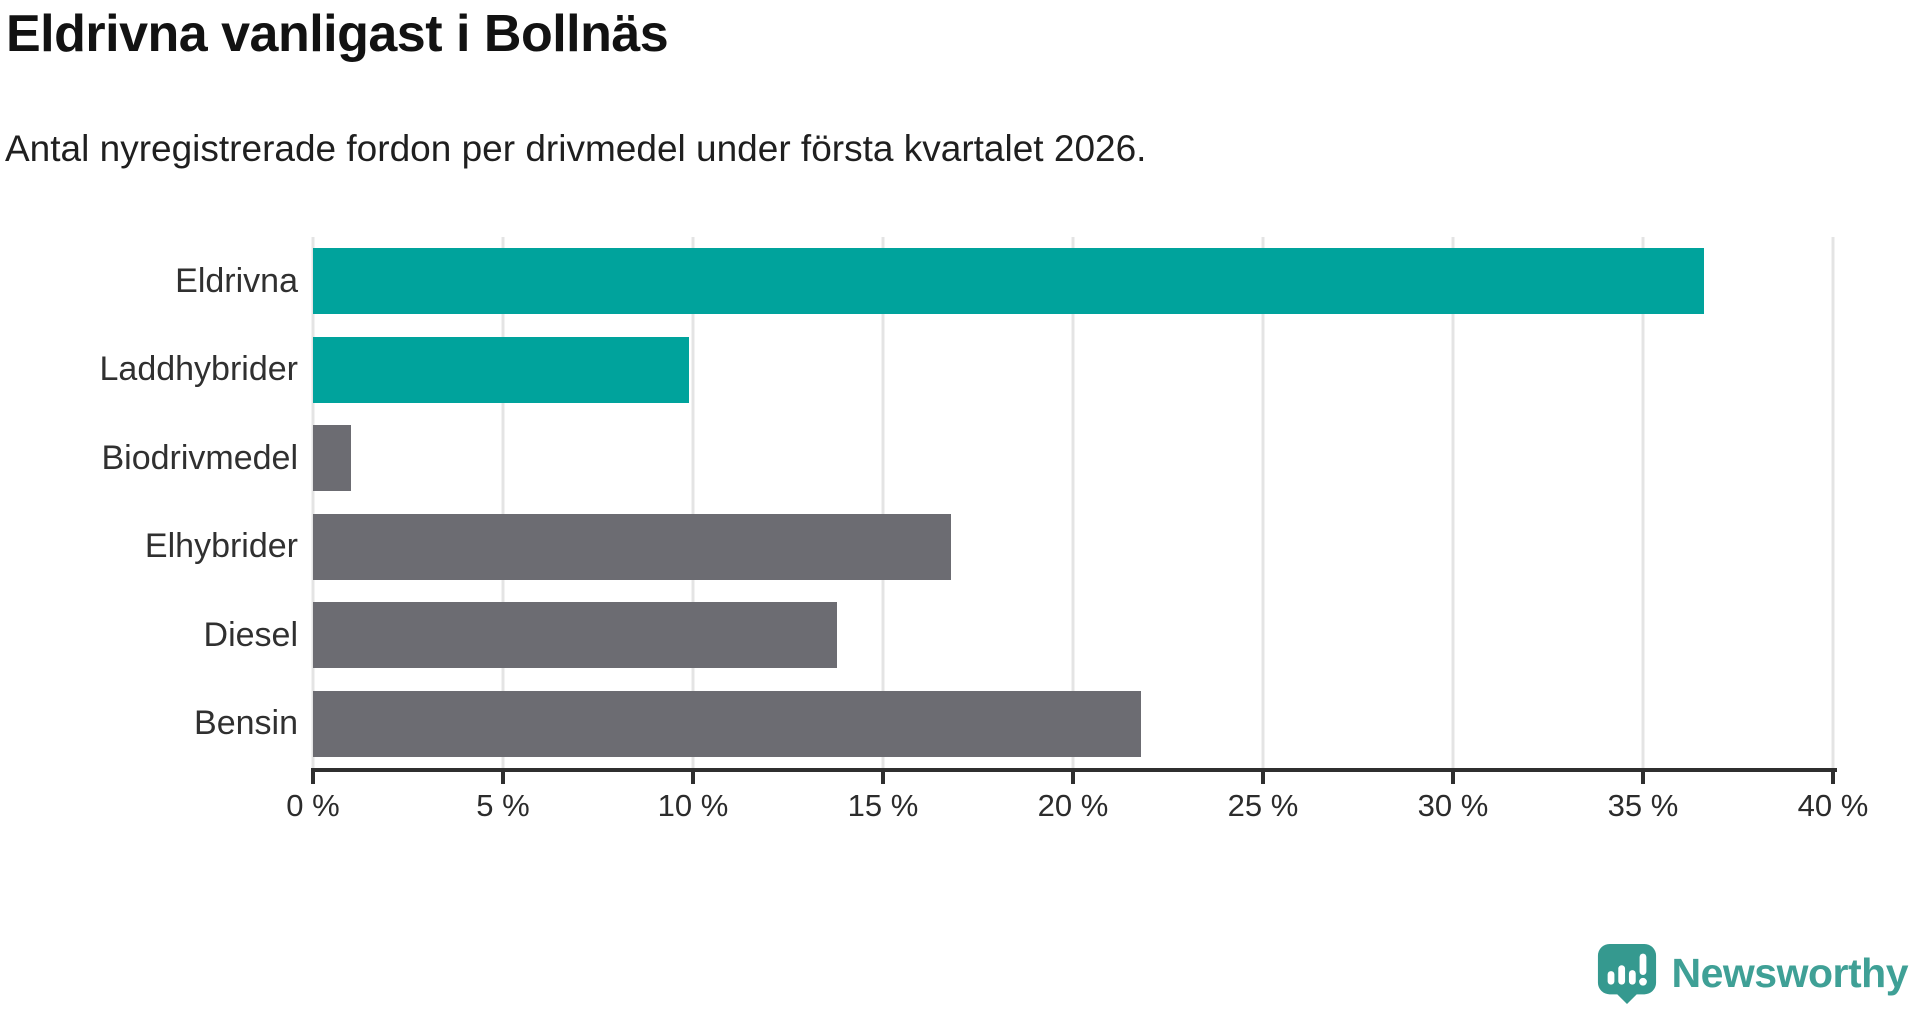 This screenshot has height=1010, width=1920. I want to click on x-tick-label: 10 %, so click(693, 805).